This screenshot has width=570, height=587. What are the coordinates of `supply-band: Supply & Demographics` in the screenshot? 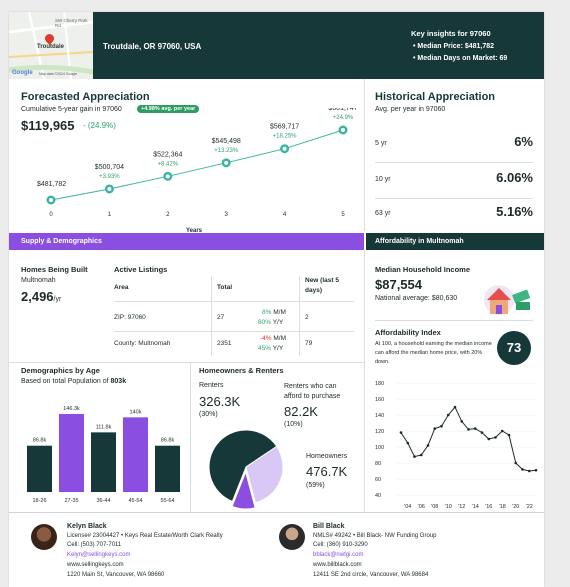 It's located at (186, 241).